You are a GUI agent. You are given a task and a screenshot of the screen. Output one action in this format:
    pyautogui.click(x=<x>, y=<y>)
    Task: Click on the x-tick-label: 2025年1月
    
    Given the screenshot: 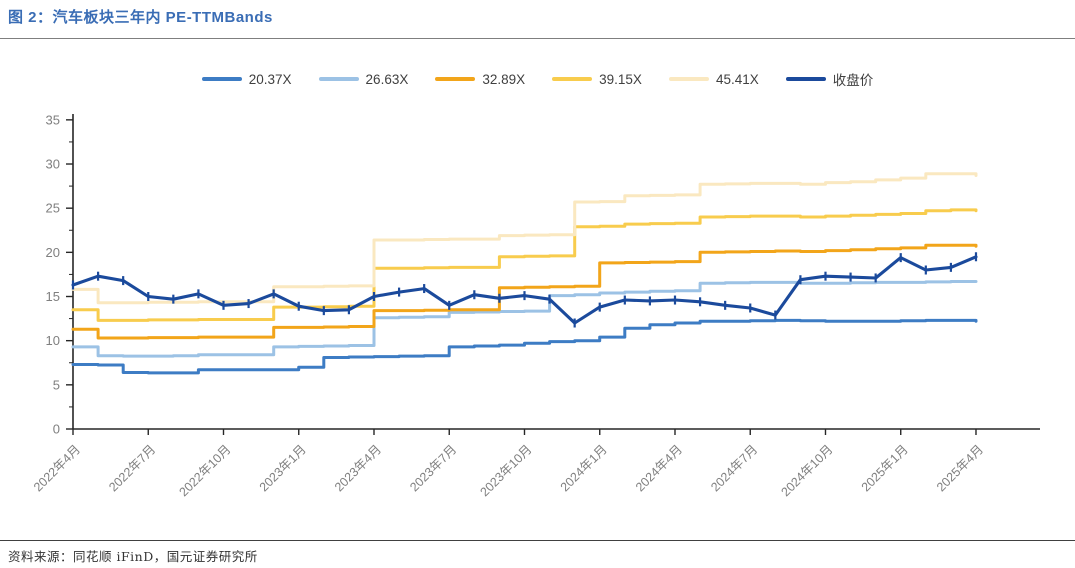 What is the action you would take?
    pyautogui.click(x=885, y=468)
    